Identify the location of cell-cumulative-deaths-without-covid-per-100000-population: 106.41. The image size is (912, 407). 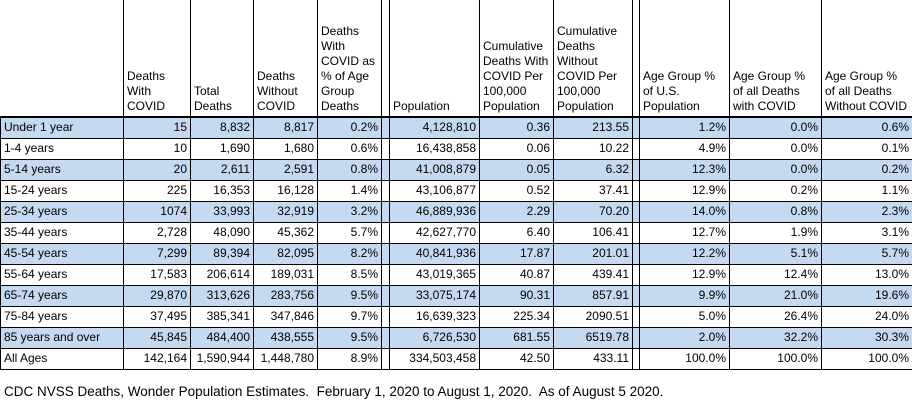
(593, 232).